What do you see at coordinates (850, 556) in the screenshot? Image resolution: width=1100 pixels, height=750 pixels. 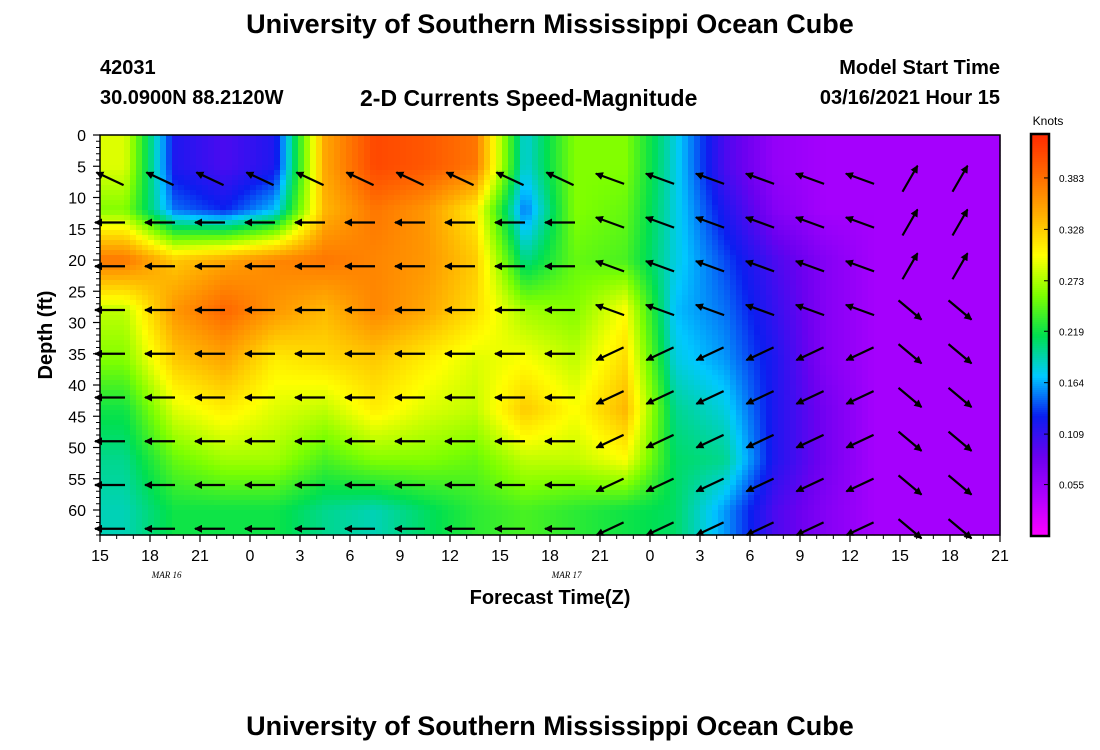 I see `x-tick-label: 12` at bounding box center [850, 556].